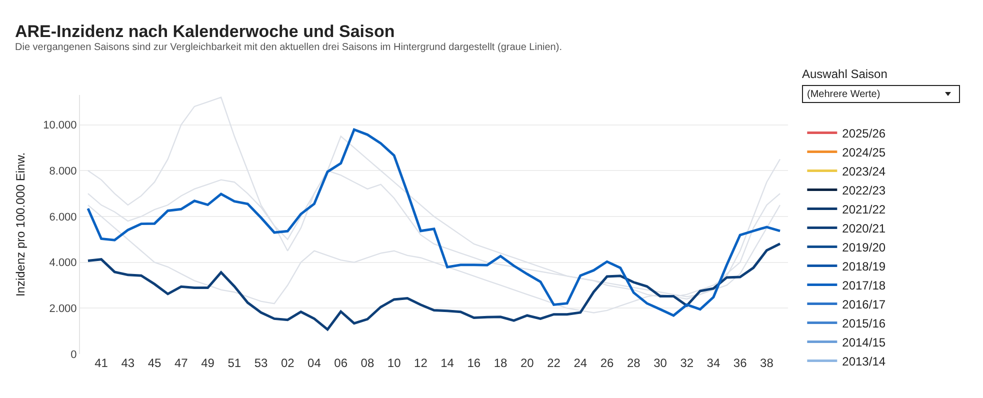 This screenshot has height=398, width=983. Describe the element at coordinates (315, 363) in the screenshot. I see `x-tick-label: 04` at that location.